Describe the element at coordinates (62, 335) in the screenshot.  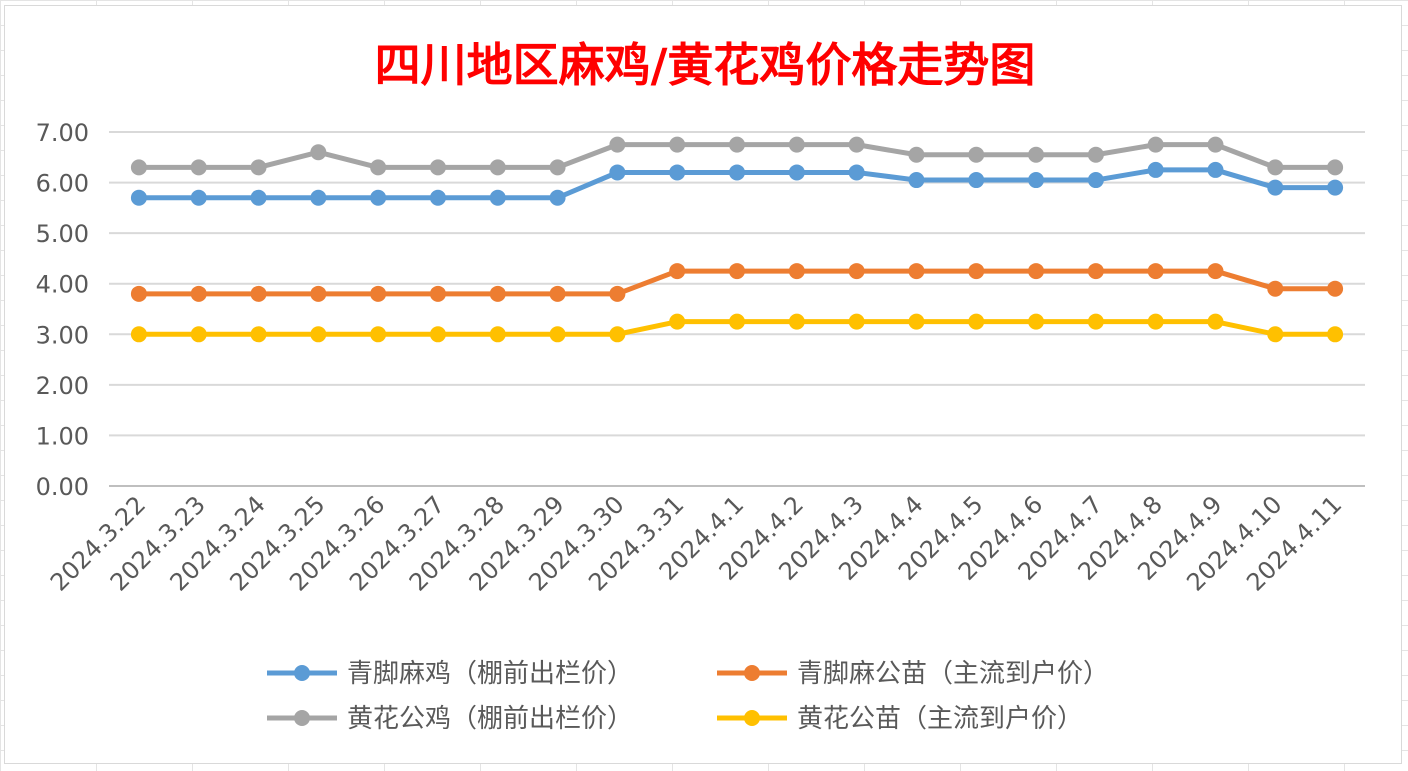
I see `y-tick-label: 3.00` at that location.